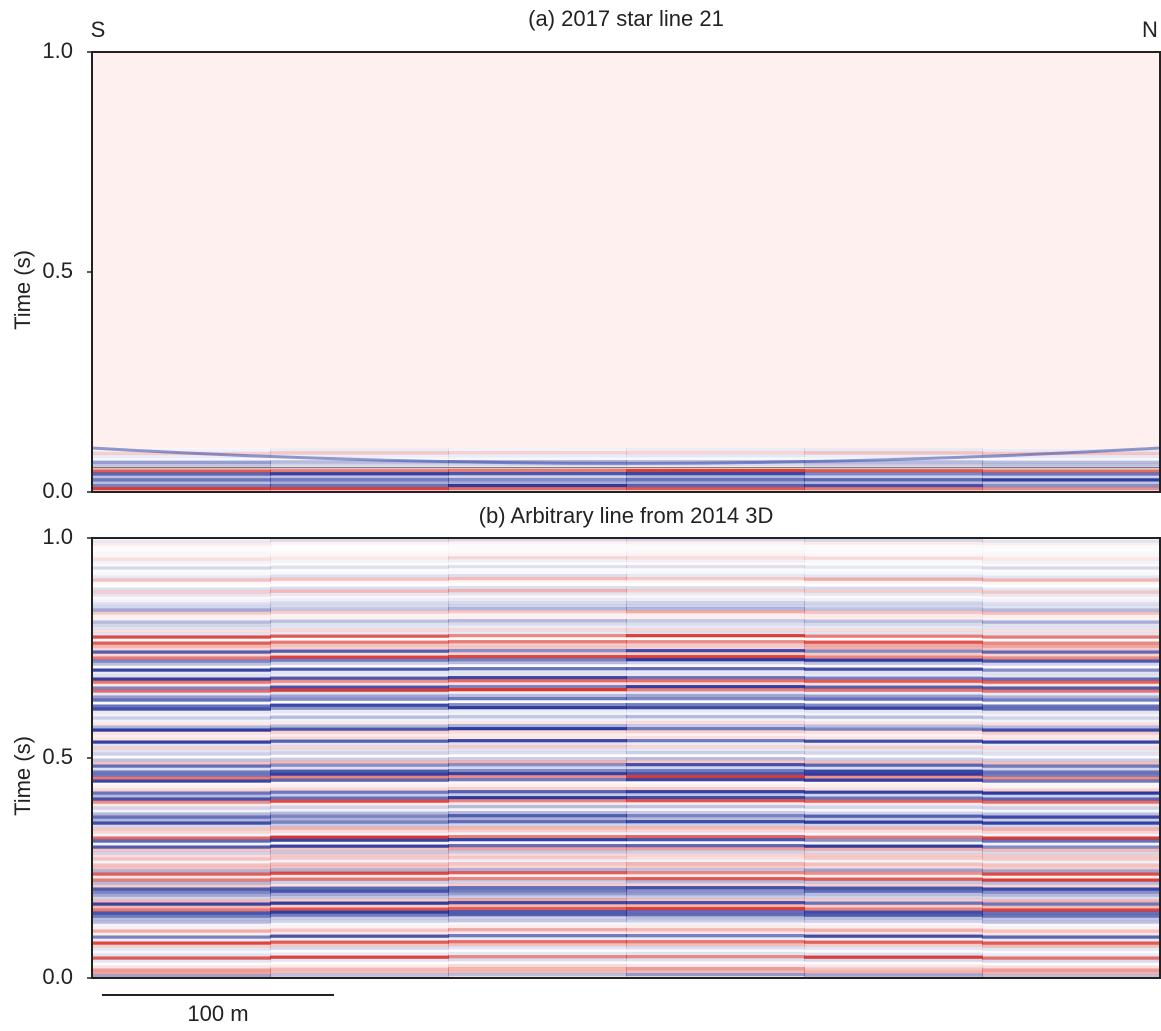 The image size is (1161, 1031). What do you see at coordinates (57, 50) in the screenshot?
I see `y-tick-label: 1.0` at bounding box center [57, 50].